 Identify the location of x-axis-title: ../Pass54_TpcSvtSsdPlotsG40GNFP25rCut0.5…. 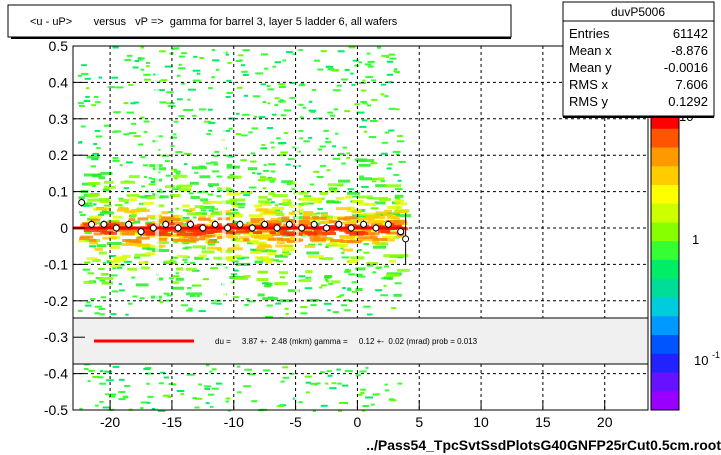
(543, 445).